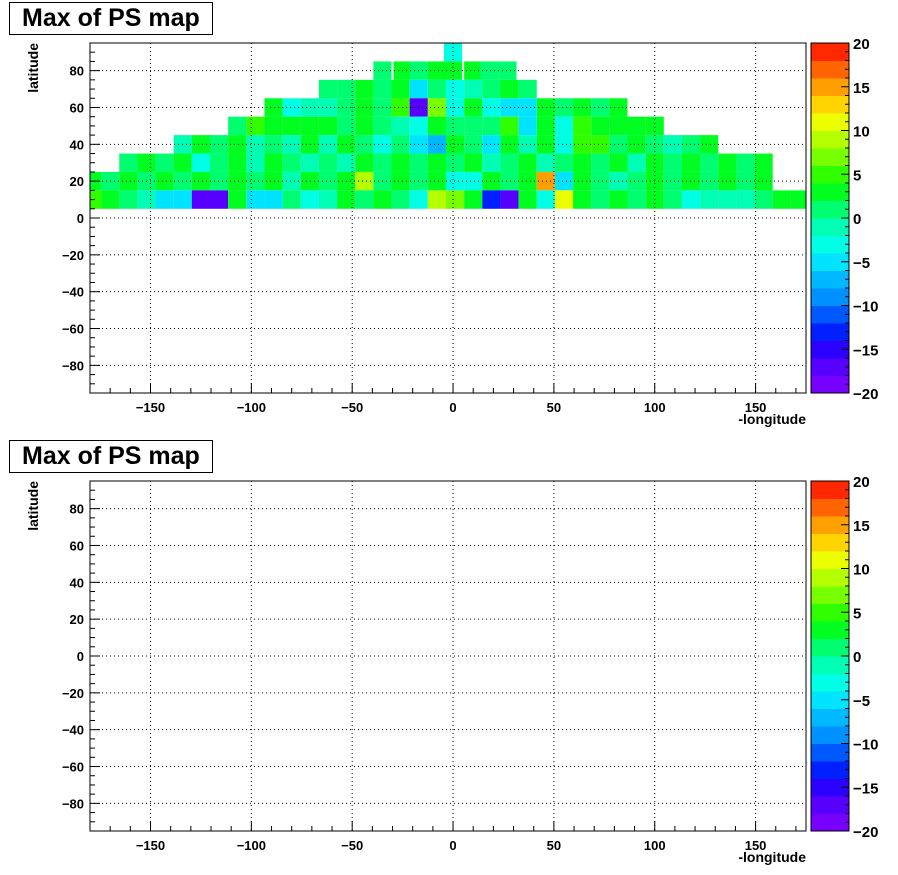 The width and height of the screenshot is (898, 875). What do you see at coordinates (73, 693) in the screenshot?
I see `y-tick-label: −20` at bounding box center [73, 693].